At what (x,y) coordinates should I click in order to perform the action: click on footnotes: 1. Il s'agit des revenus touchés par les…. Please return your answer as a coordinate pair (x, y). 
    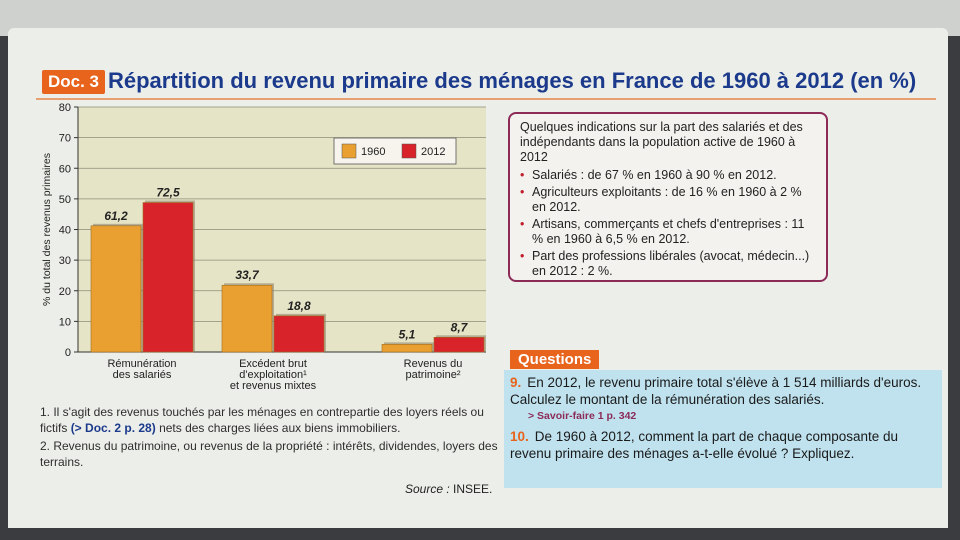
    Looking at the image, I should click on (270, 438).